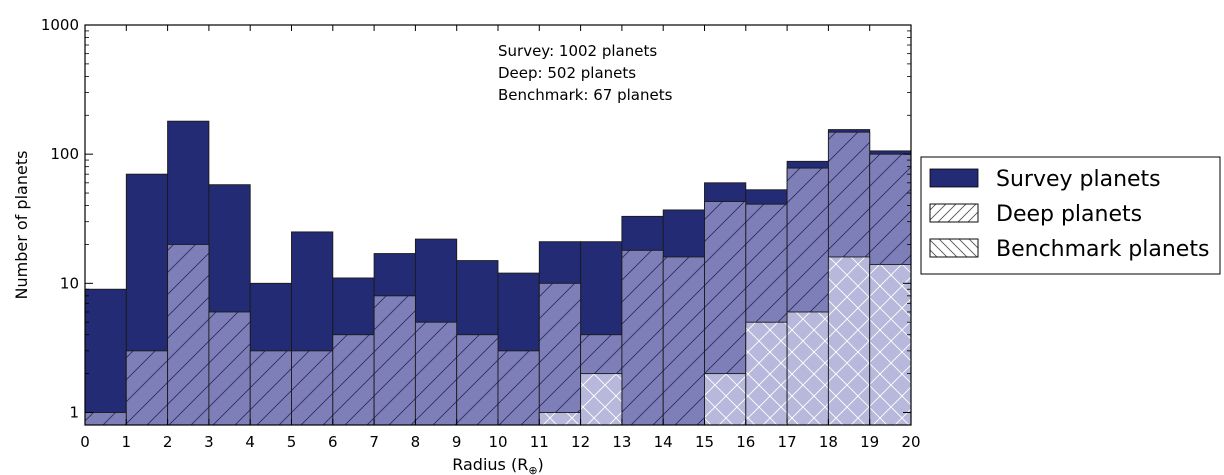  I want to click on bar-deep-5-hatch, so click(312, 388).